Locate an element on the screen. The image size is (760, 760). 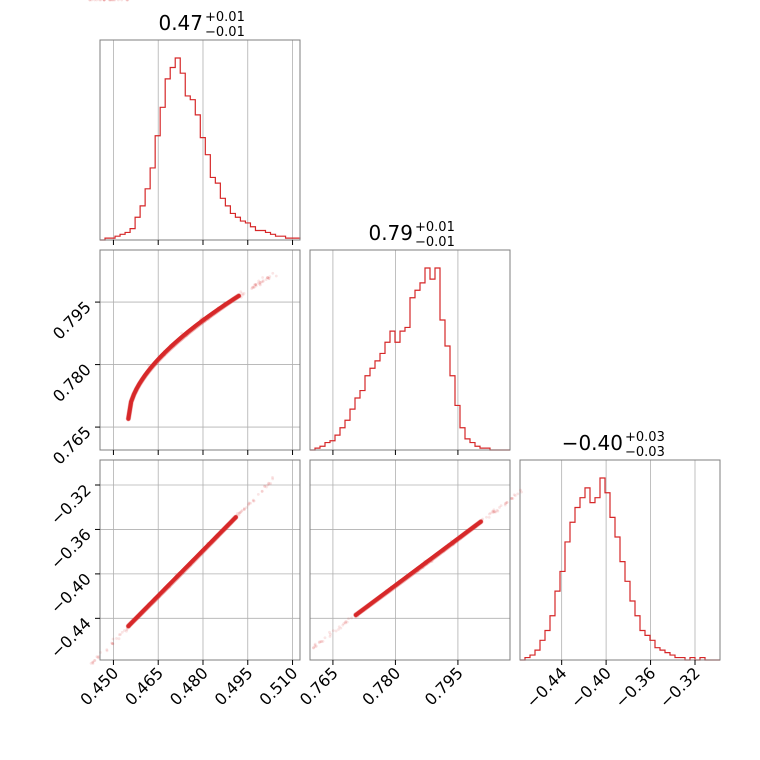
xtick-label-0-0: 0.450 is located at coordinates (99, 686).